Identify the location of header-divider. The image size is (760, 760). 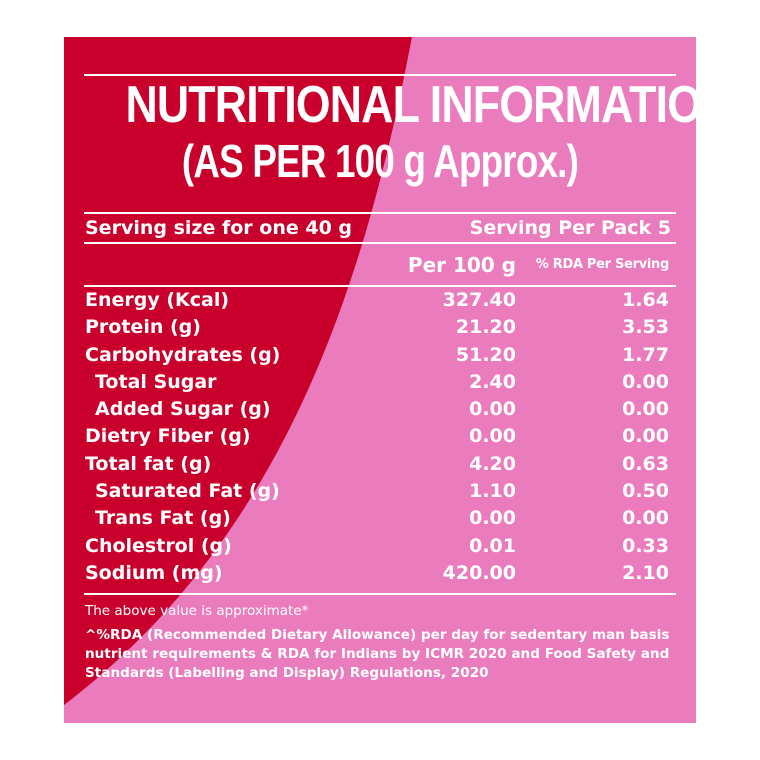
(380, 286).